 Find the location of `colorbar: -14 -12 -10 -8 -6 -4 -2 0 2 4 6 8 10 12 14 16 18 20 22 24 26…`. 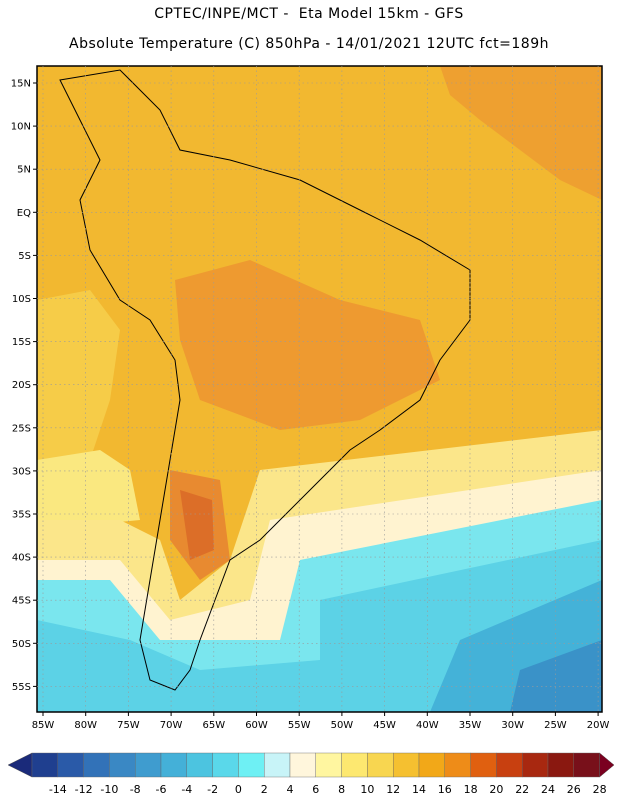

colorbar: -14 -12 -10 -8 -6 -4 -2 0 2 4 6 8 10 12 14 16 18 20 22 24 26… is located at coordinates (311, 774).